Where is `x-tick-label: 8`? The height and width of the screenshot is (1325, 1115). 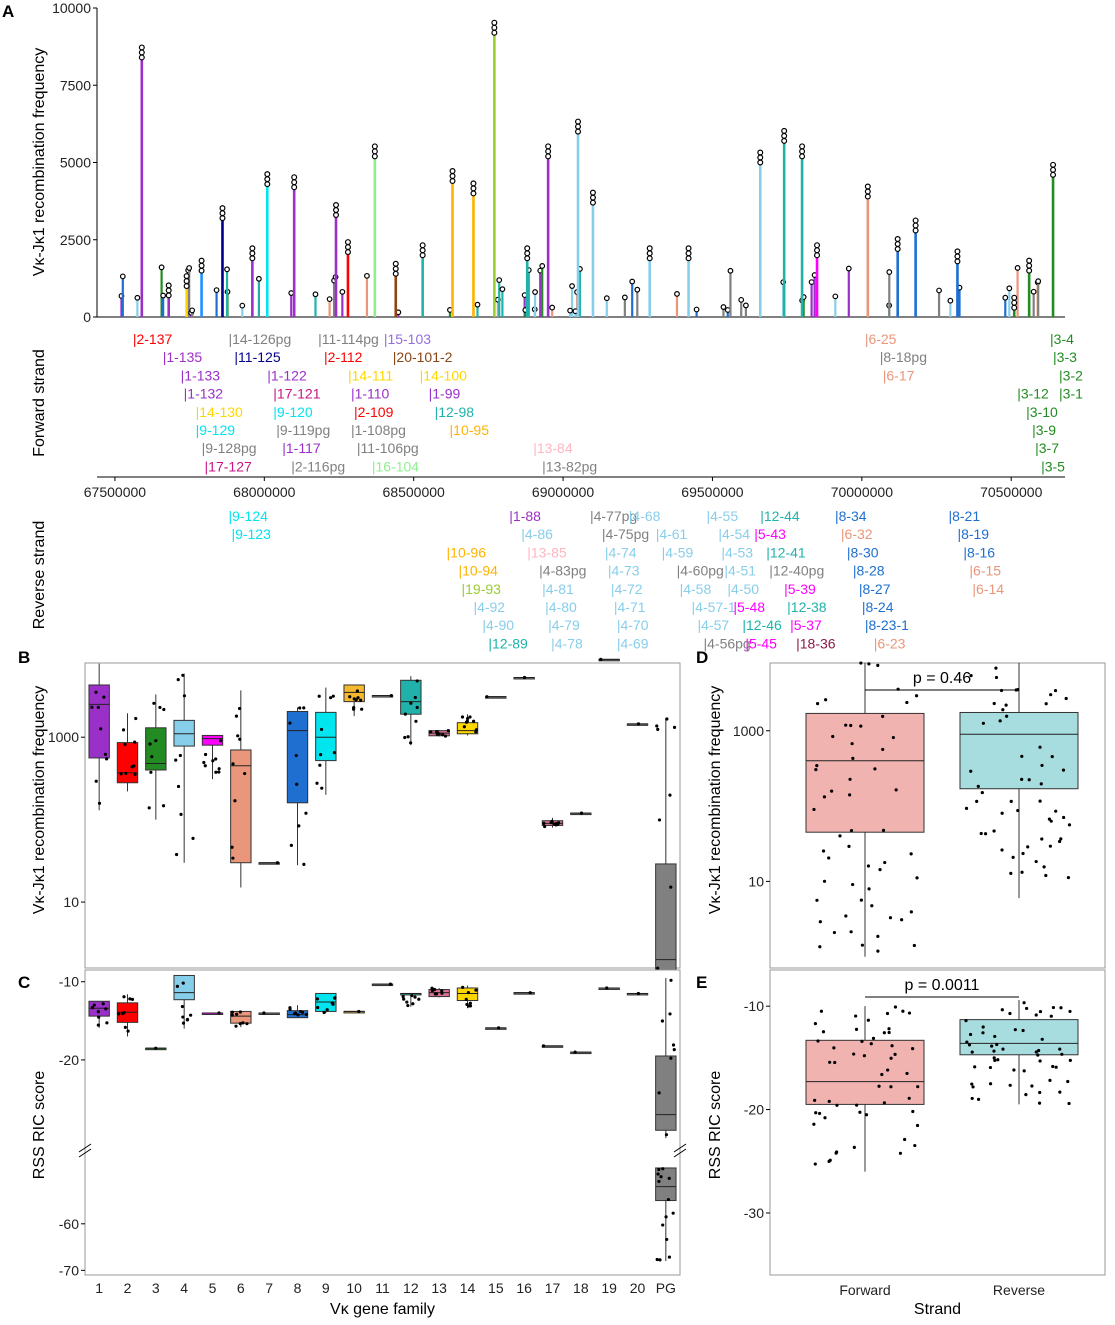 x-tick-label: 8 is located at coordinates (298, 1288).